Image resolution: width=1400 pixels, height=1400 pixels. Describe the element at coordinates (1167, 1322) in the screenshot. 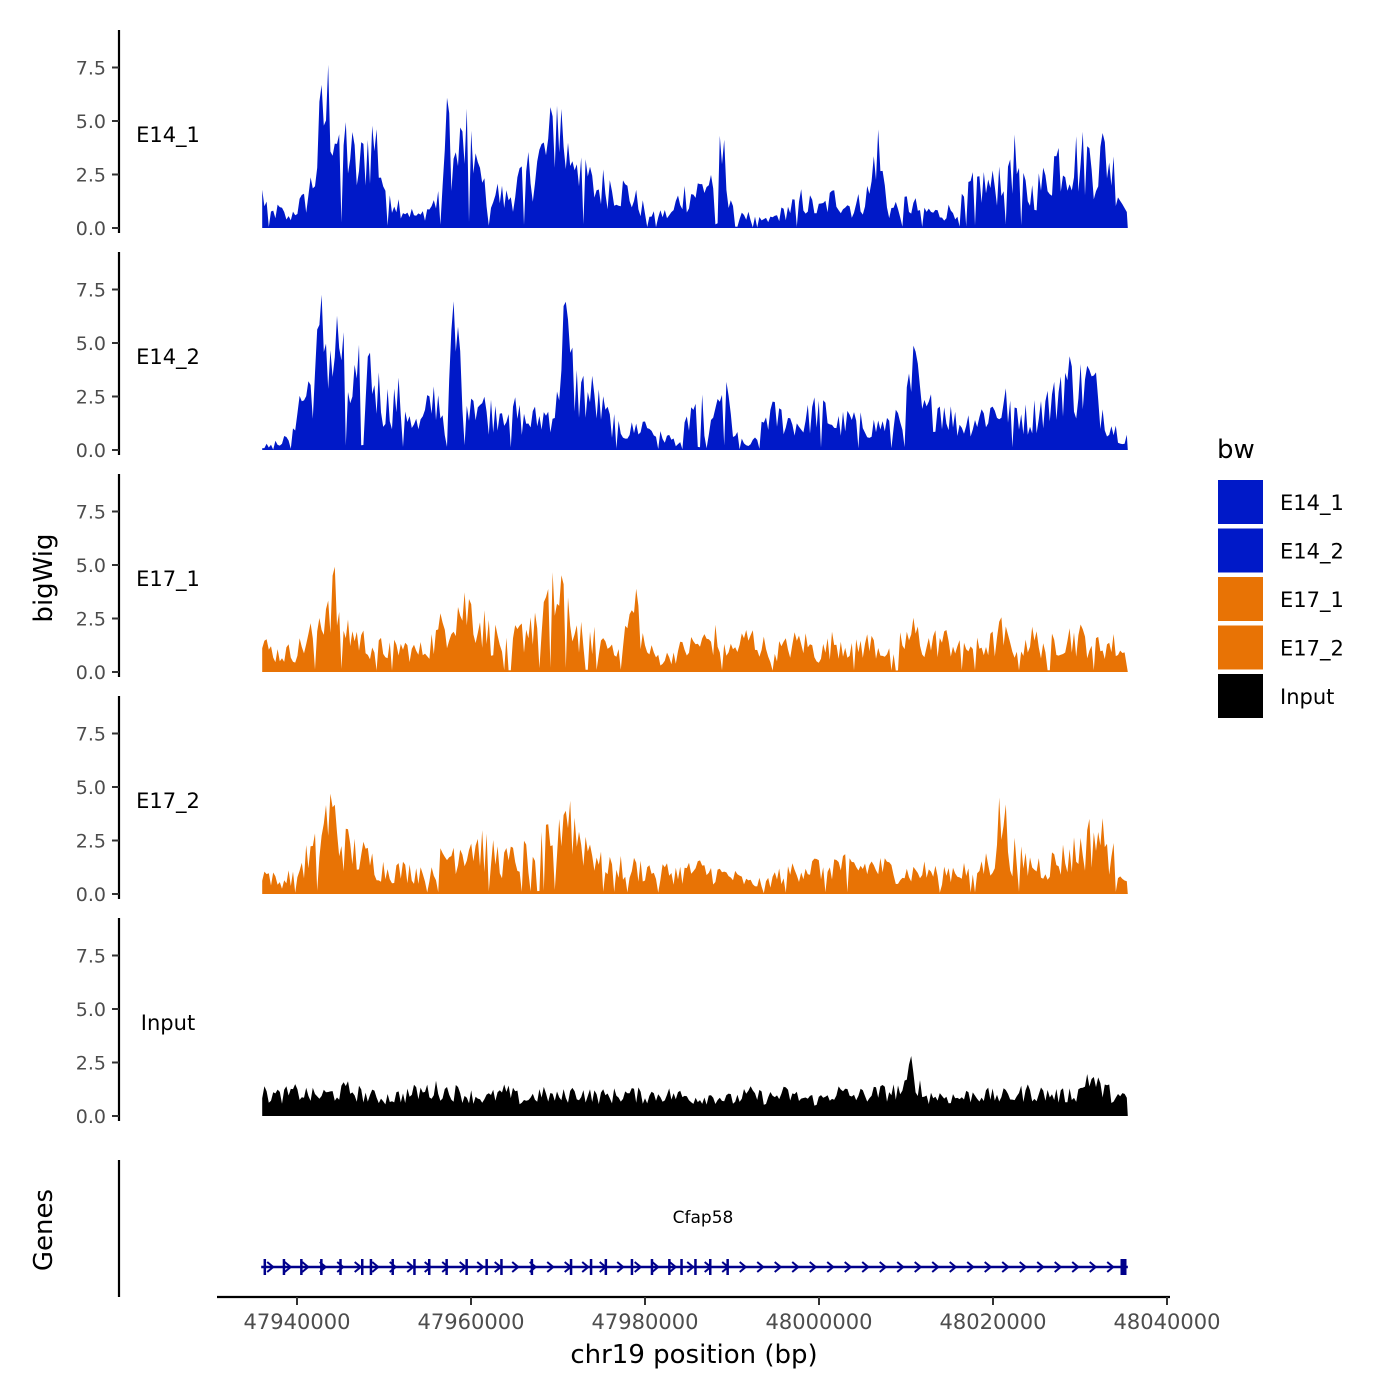

I see `x-tick-label: 48040000` at that location.